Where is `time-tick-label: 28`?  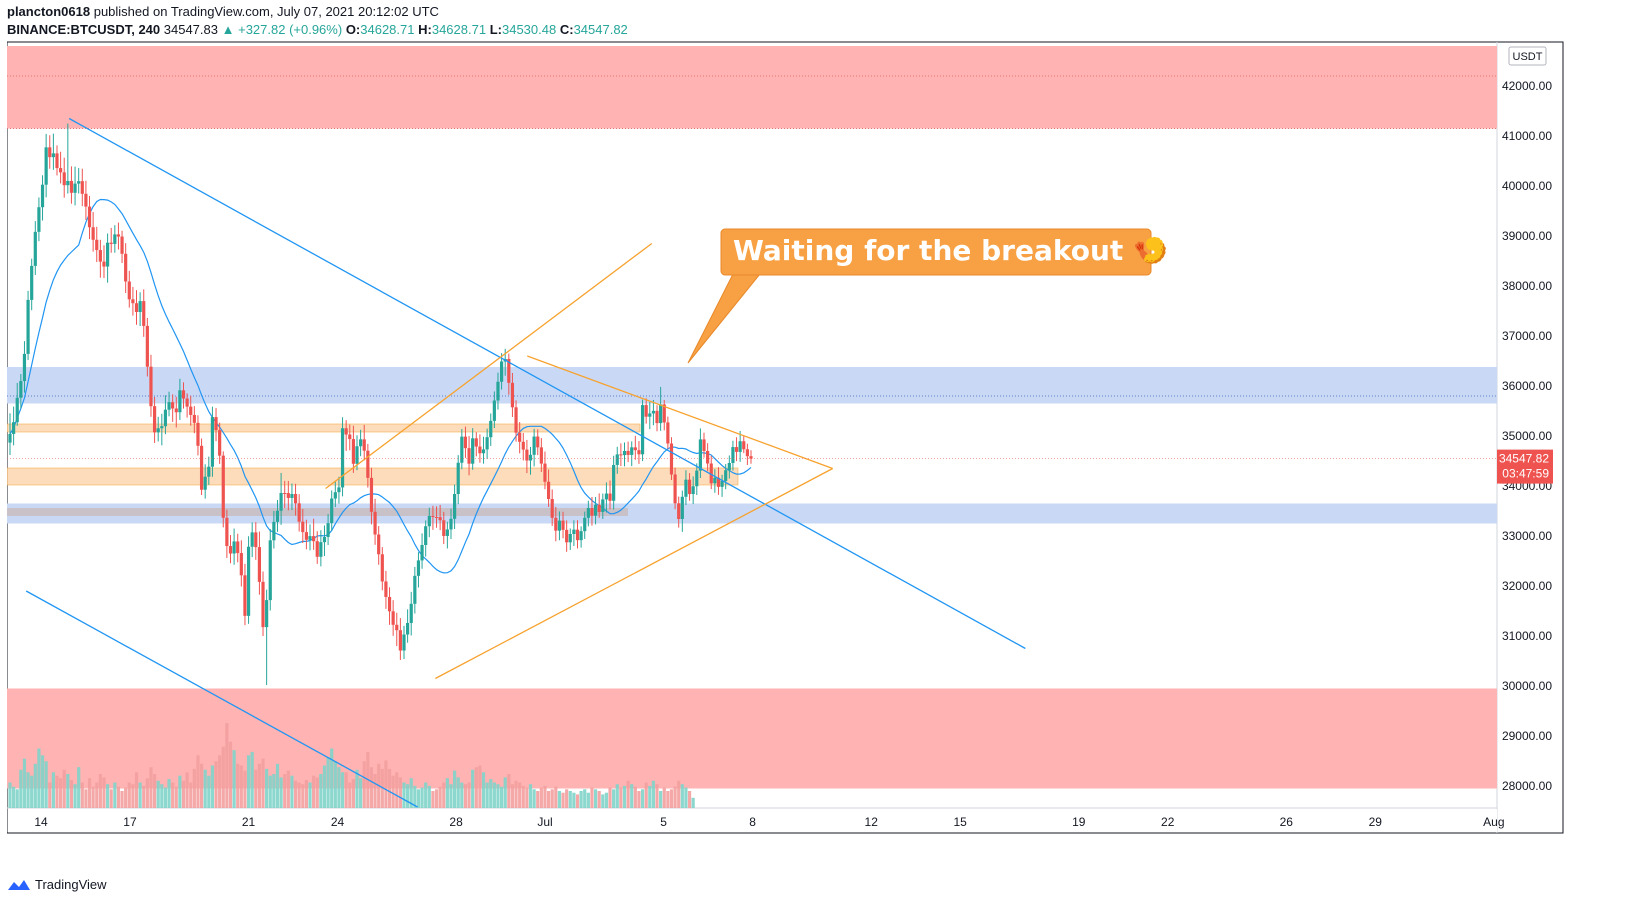
time-tick-label: 28 is located at coordinates (456, 822).